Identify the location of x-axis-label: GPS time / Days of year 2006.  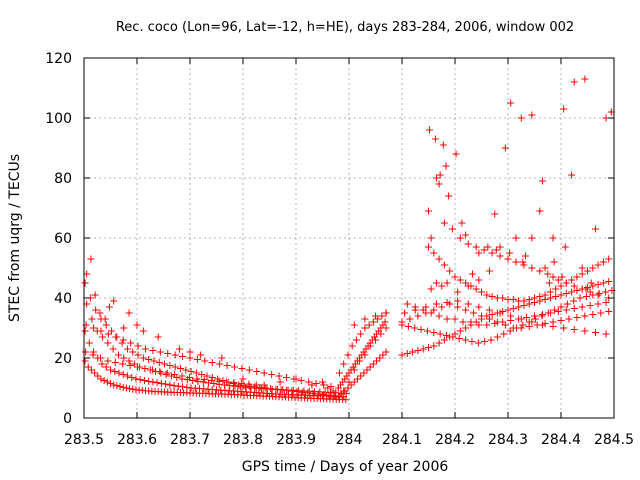
(345, 467).